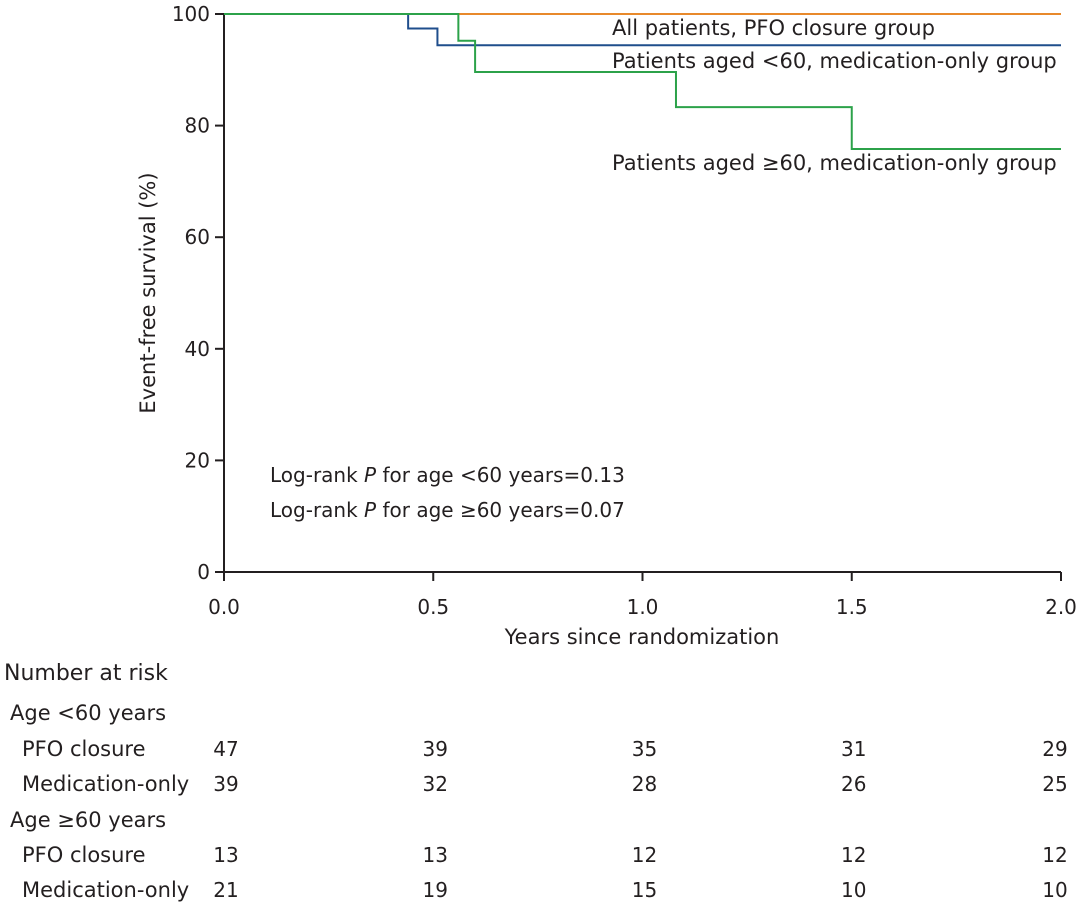 The image size is (1080, 906). Describe the element at coordinates (148, 292) in the screenshot. I see `y-axis-title: Event-free survival (%)` at that location.